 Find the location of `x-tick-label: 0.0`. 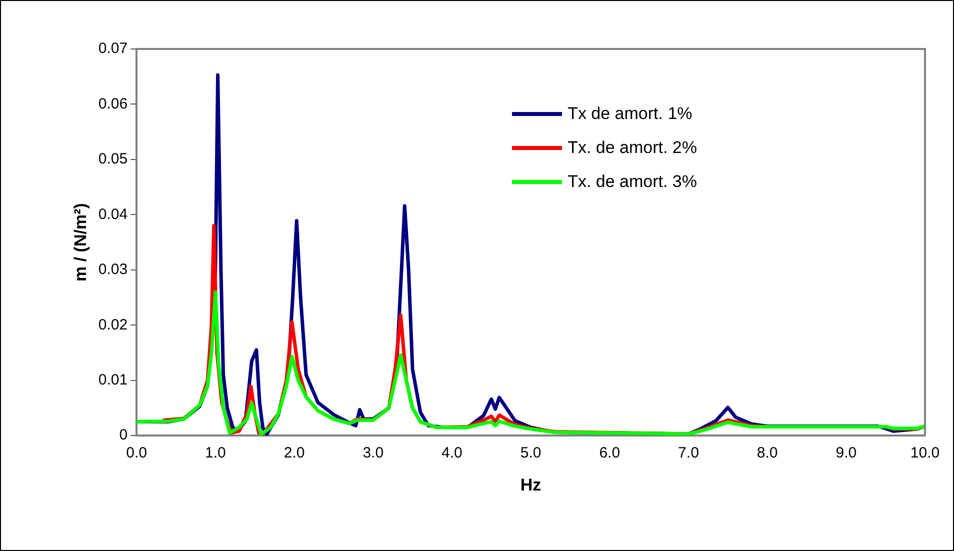

x-tick-label: 0.0 is located at coordinates (137, 453).